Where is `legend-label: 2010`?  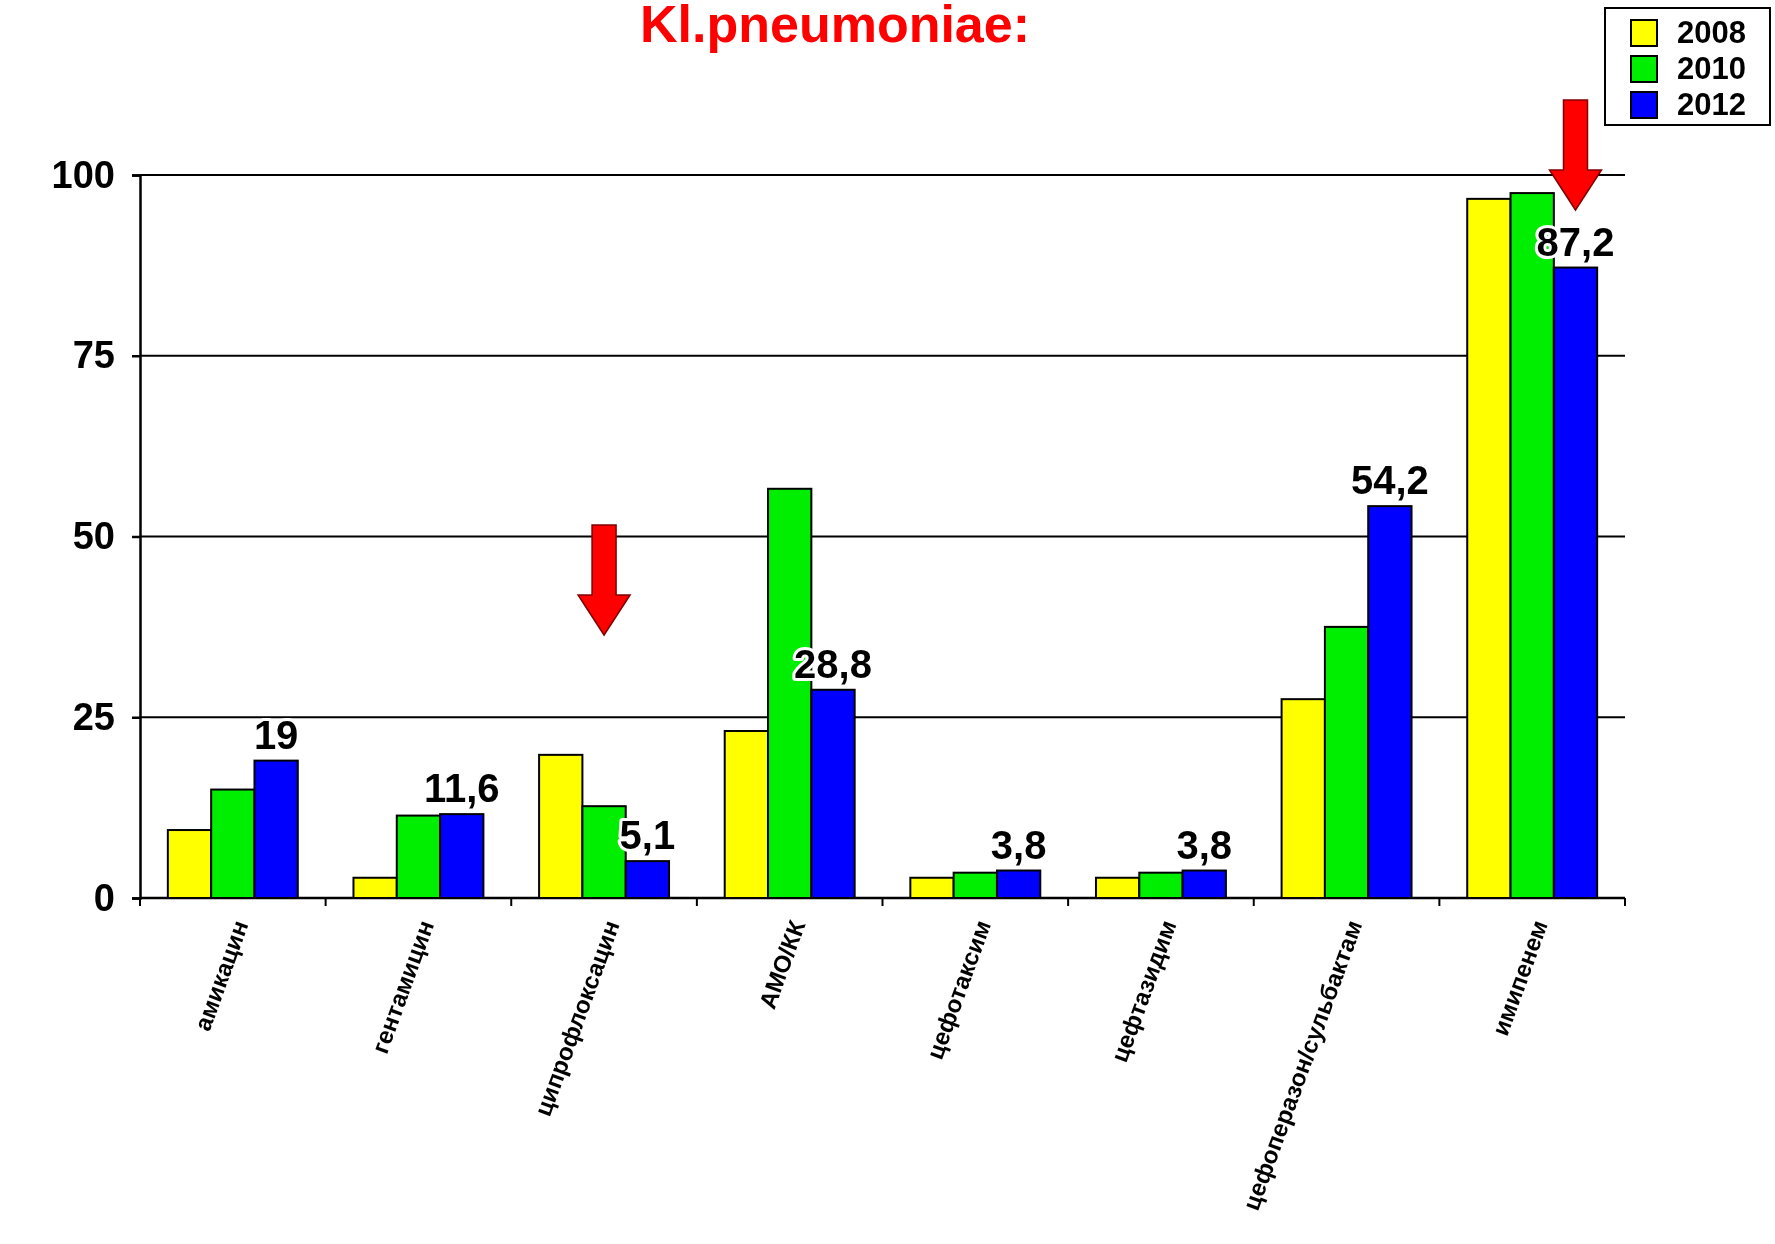 legend-label: 2010 is located at coordinates (1711, 68).